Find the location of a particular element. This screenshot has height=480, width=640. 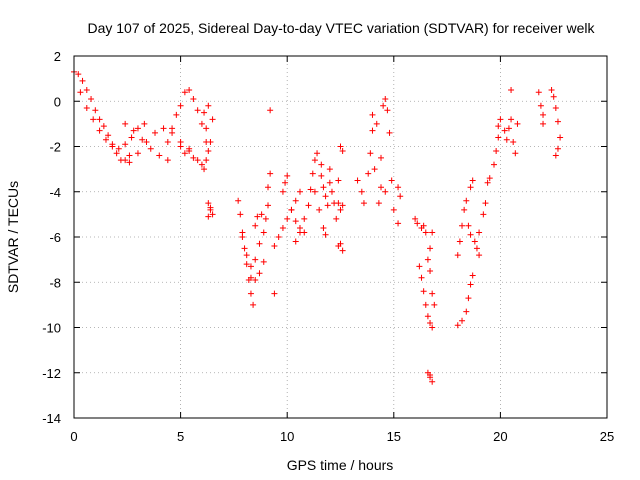

y-tick-label: 2 is located at coordinates (57, 56).